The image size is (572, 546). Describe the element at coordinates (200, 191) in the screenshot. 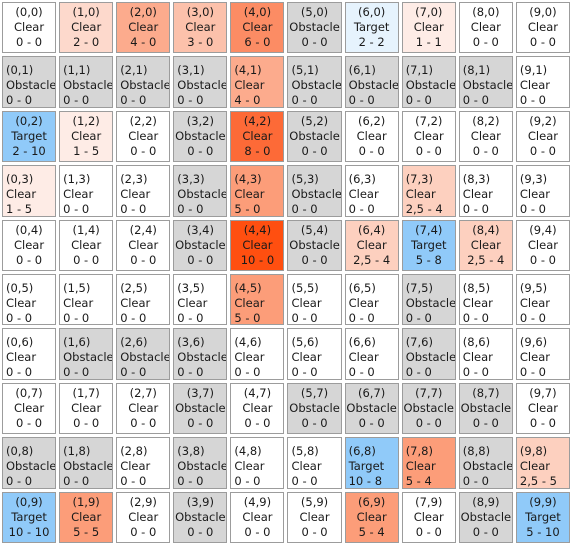

I see `grid-cell-3-3: (3,3) Obstacle 0 - 0` at that location.